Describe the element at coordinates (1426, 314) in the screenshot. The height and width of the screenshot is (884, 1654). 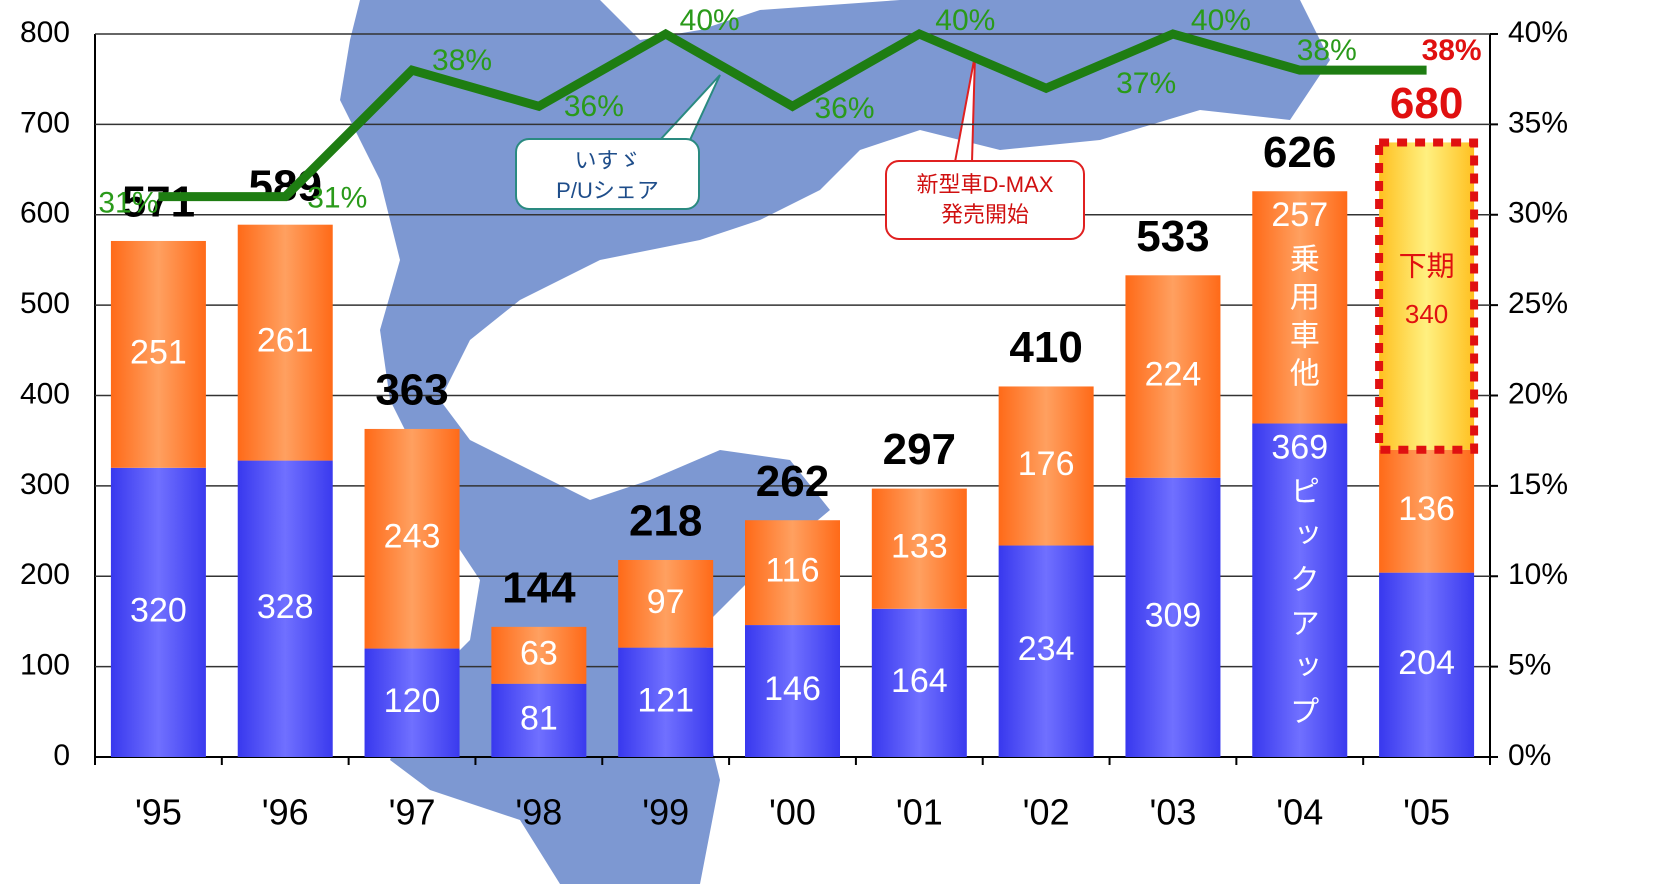
I see `segment-label: 340` at that location.